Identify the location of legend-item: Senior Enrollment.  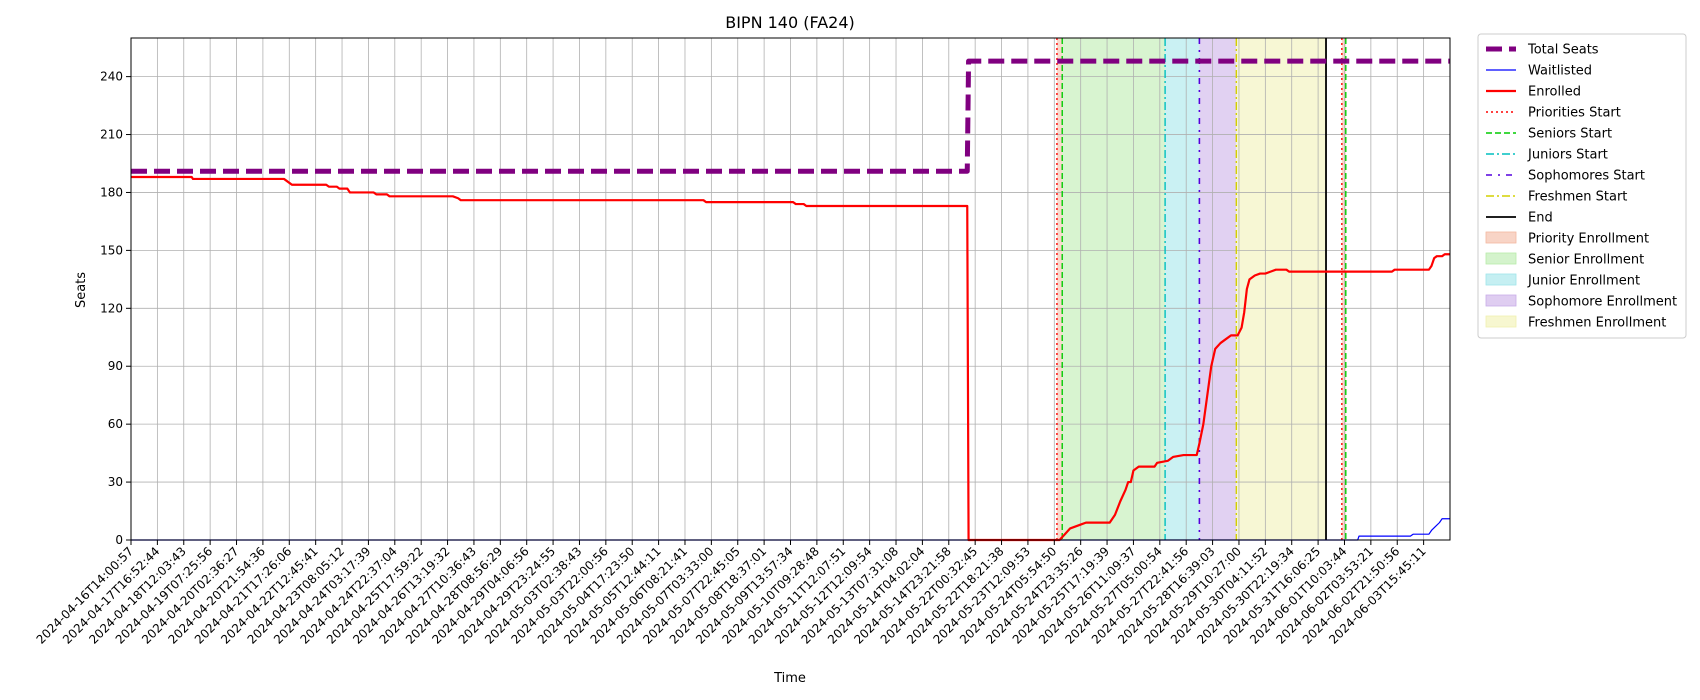
(1564, 260).